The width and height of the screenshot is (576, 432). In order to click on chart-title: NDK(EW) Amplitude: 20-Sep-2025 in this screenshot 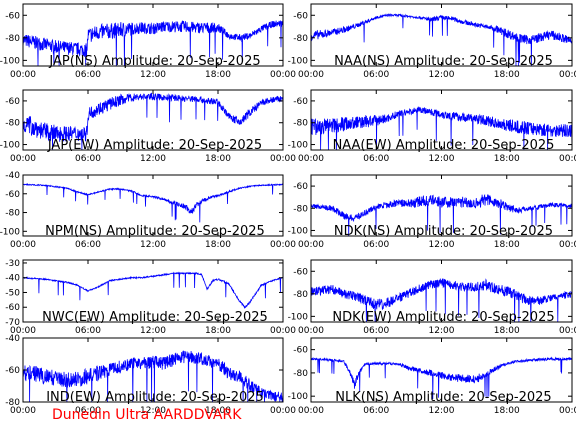, I will do `click(443, 317)`.